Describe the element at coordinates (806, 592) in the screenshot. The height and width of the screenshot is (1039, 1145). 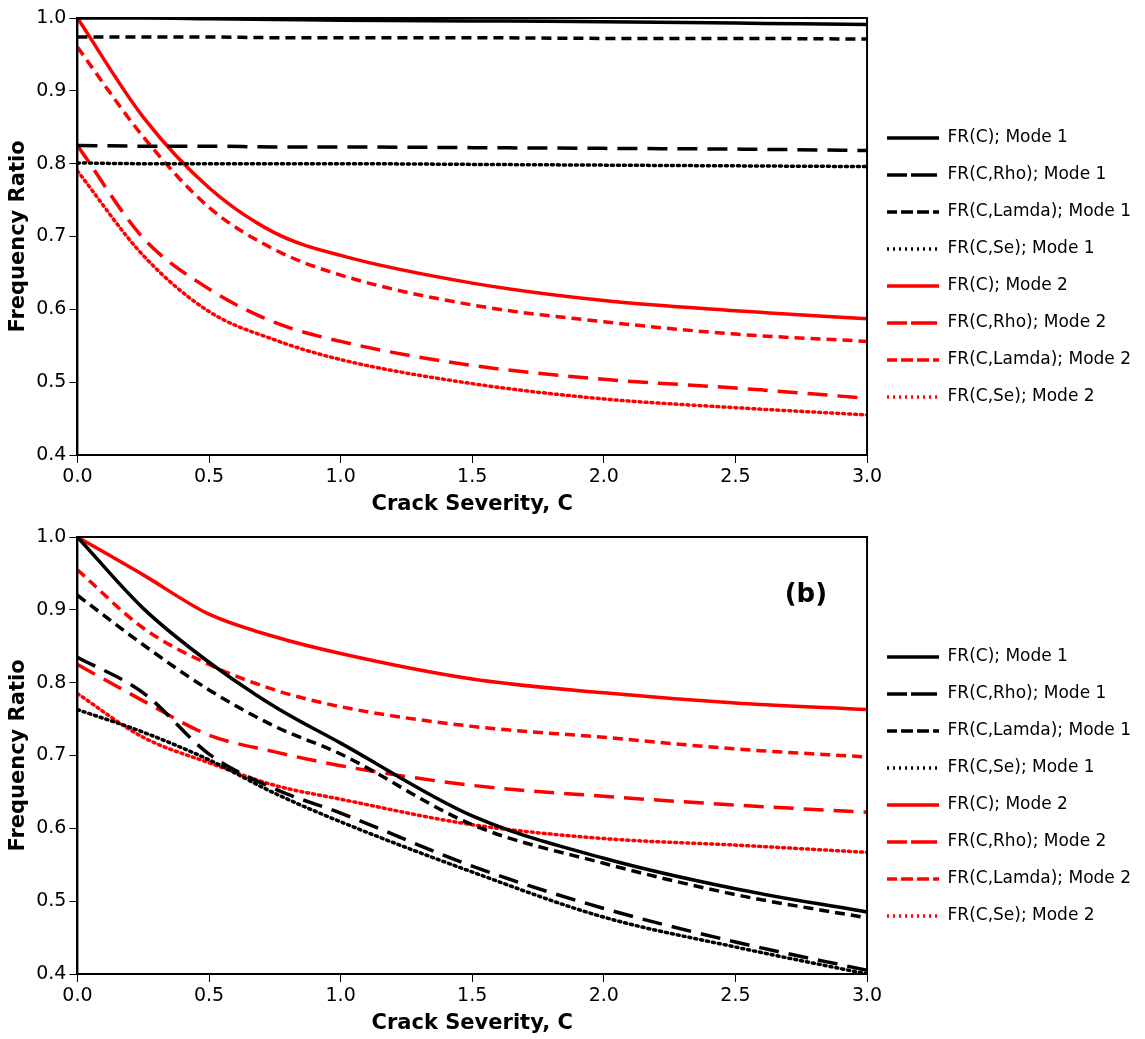
I see `annotation: (b)` at that location.